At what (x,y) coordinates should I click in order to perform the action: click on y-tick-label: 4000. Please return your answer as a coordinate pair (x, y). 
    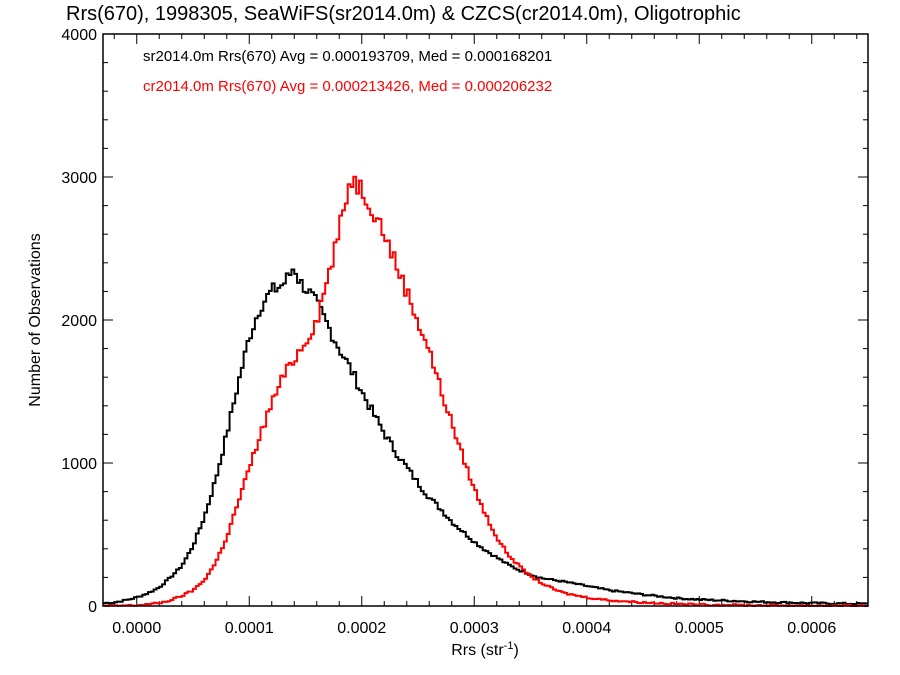
    Looking at the image, I should click on (79, 35).